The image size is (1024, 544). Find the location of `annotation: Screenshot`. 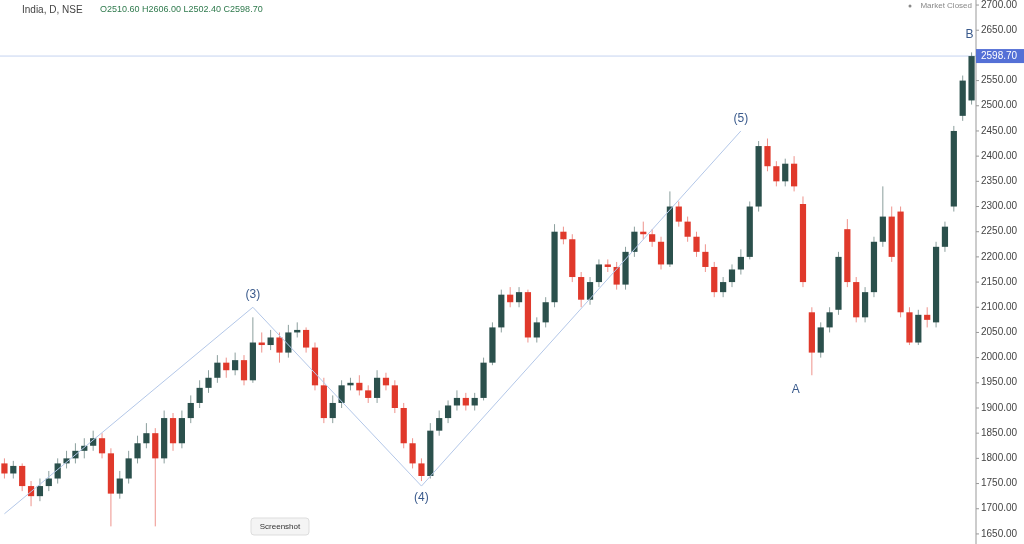

annotation: Screenshot is located at coordinates (280, 527).